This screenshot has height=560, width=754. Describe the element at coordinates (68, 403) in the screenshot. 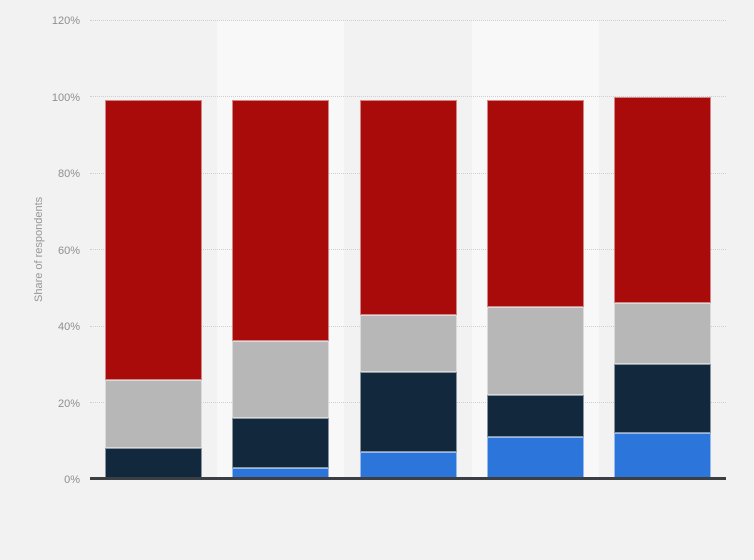

I see `y-tick-label: 20%` at that location.